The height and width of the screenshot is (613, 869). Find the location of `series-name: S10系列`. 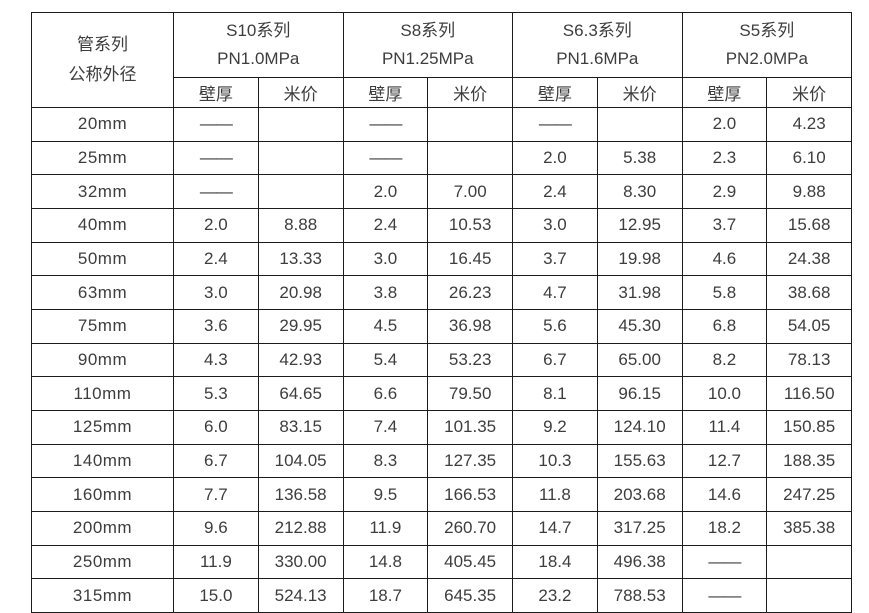

series-name: S10系列 is located at coordinates (258, 30).